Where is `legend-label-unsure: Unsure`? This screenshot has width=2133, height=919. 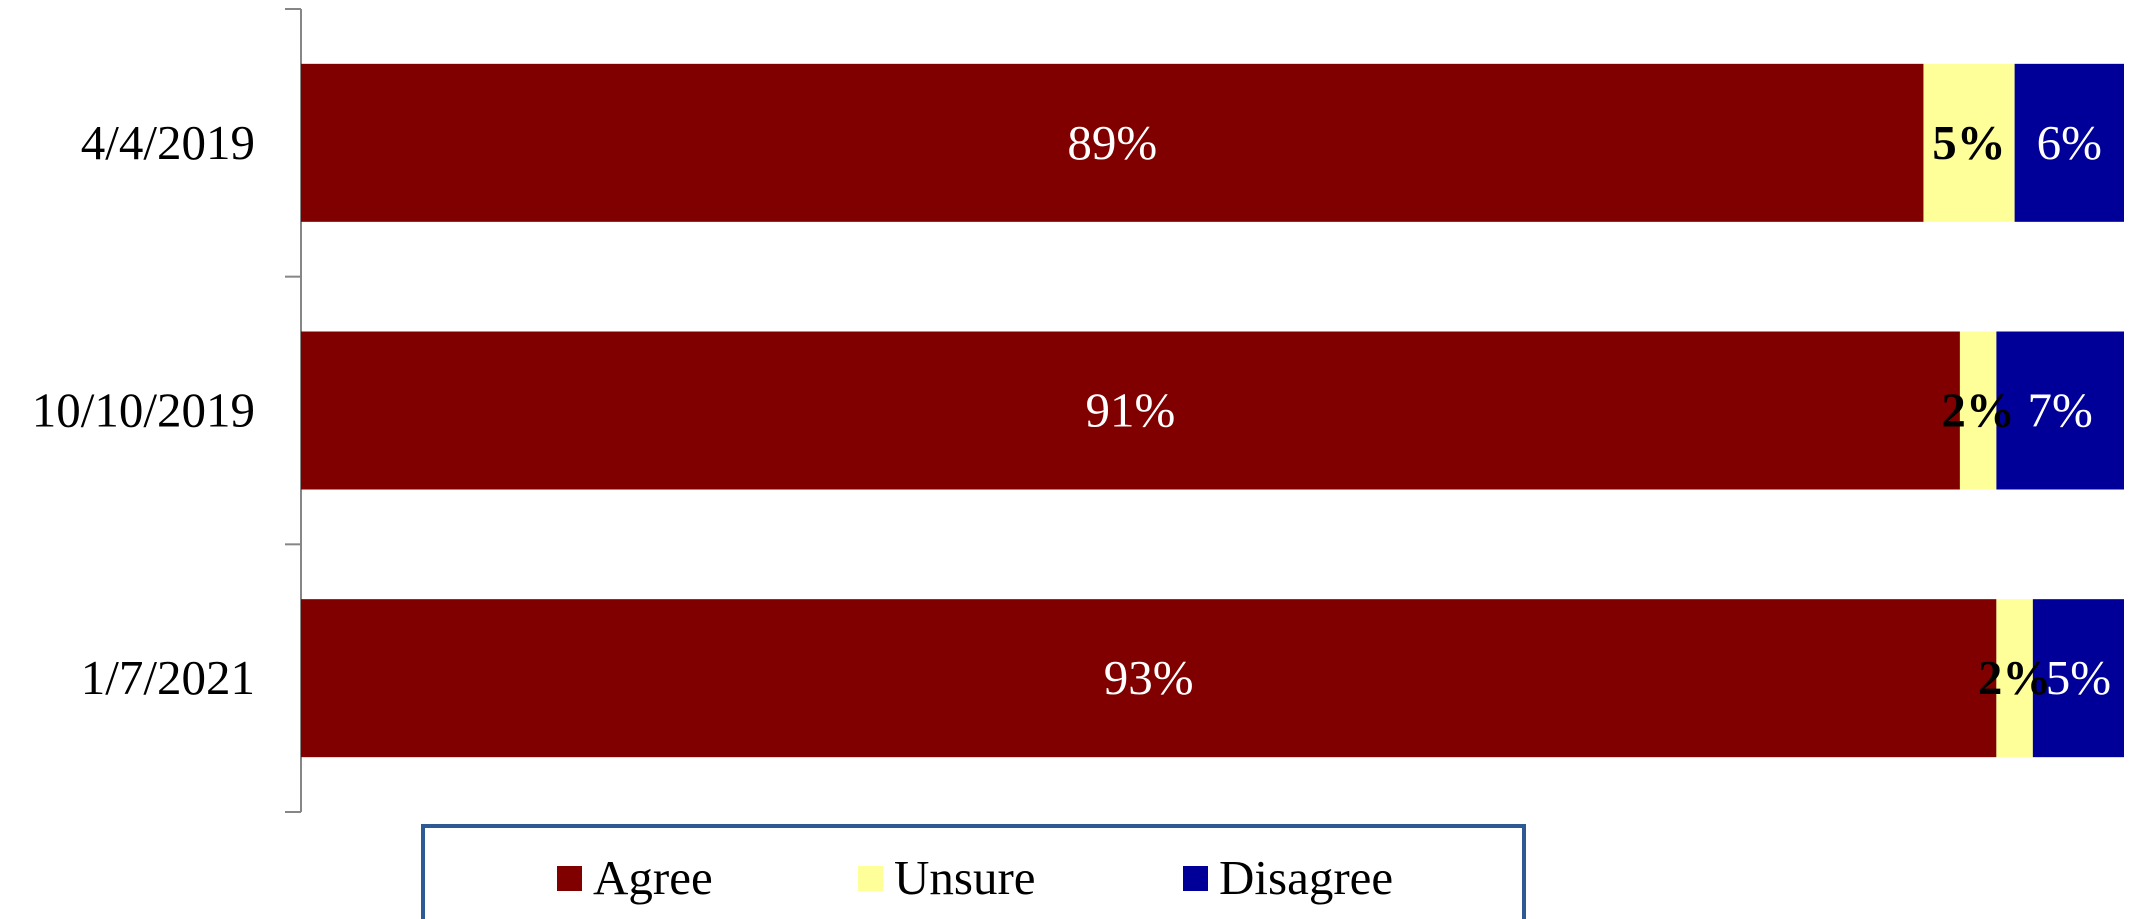
legend-label-unsure: Unsure is located at coordinates (965, 877).